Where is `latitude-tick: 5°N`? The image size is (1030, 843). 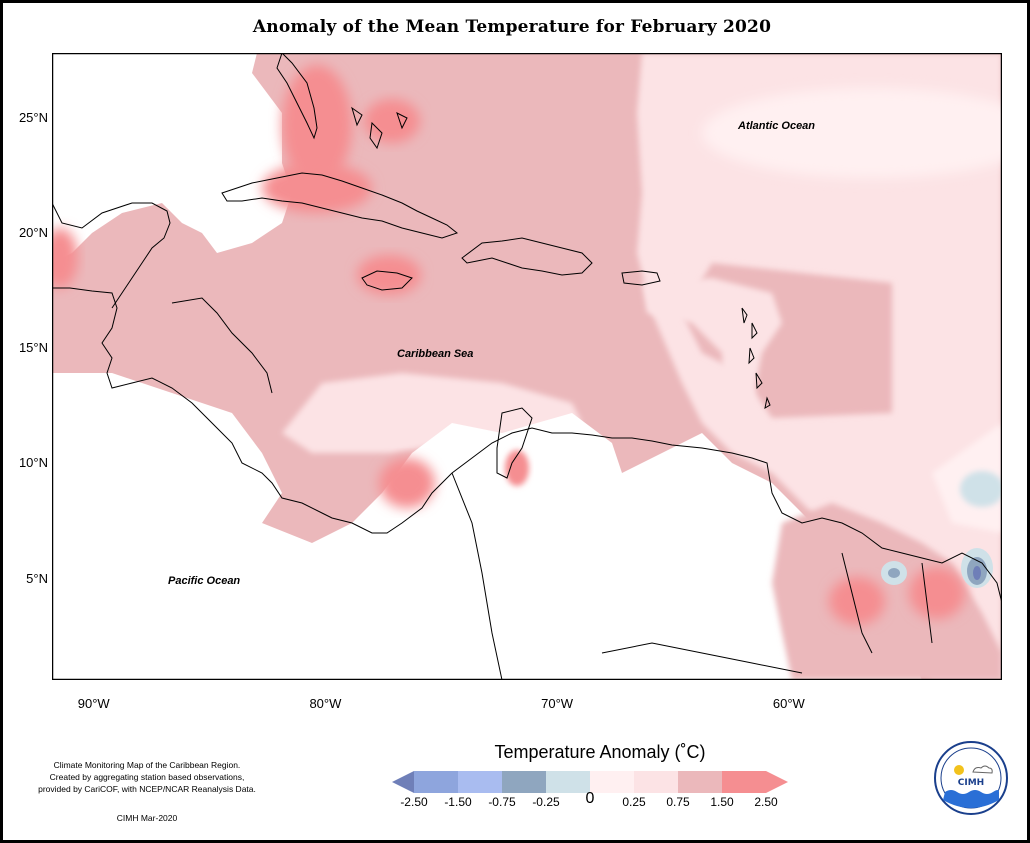
latitude-tick: 5°N is located at coordinates (37, 578).